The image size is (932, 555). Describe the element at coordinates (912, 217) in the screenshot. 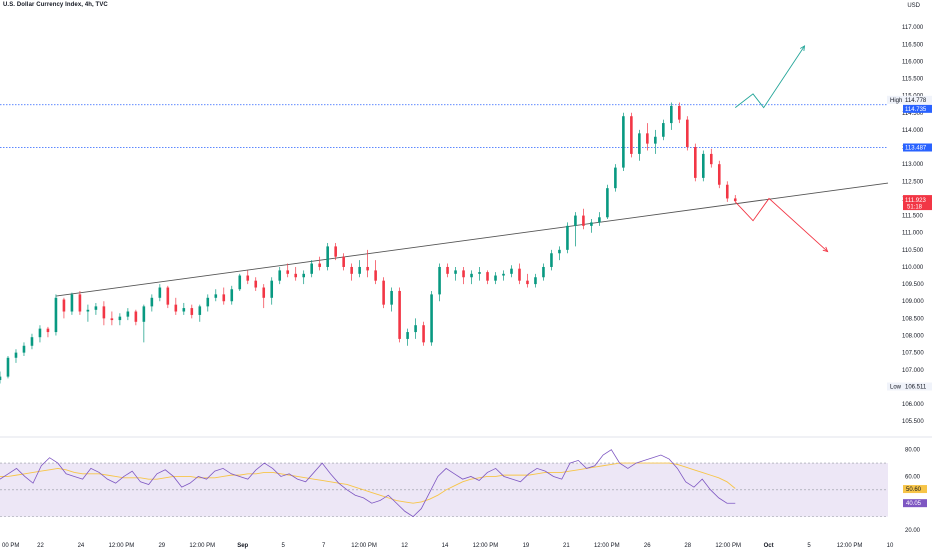

I see `price-tick-label: 111.500` at that location.